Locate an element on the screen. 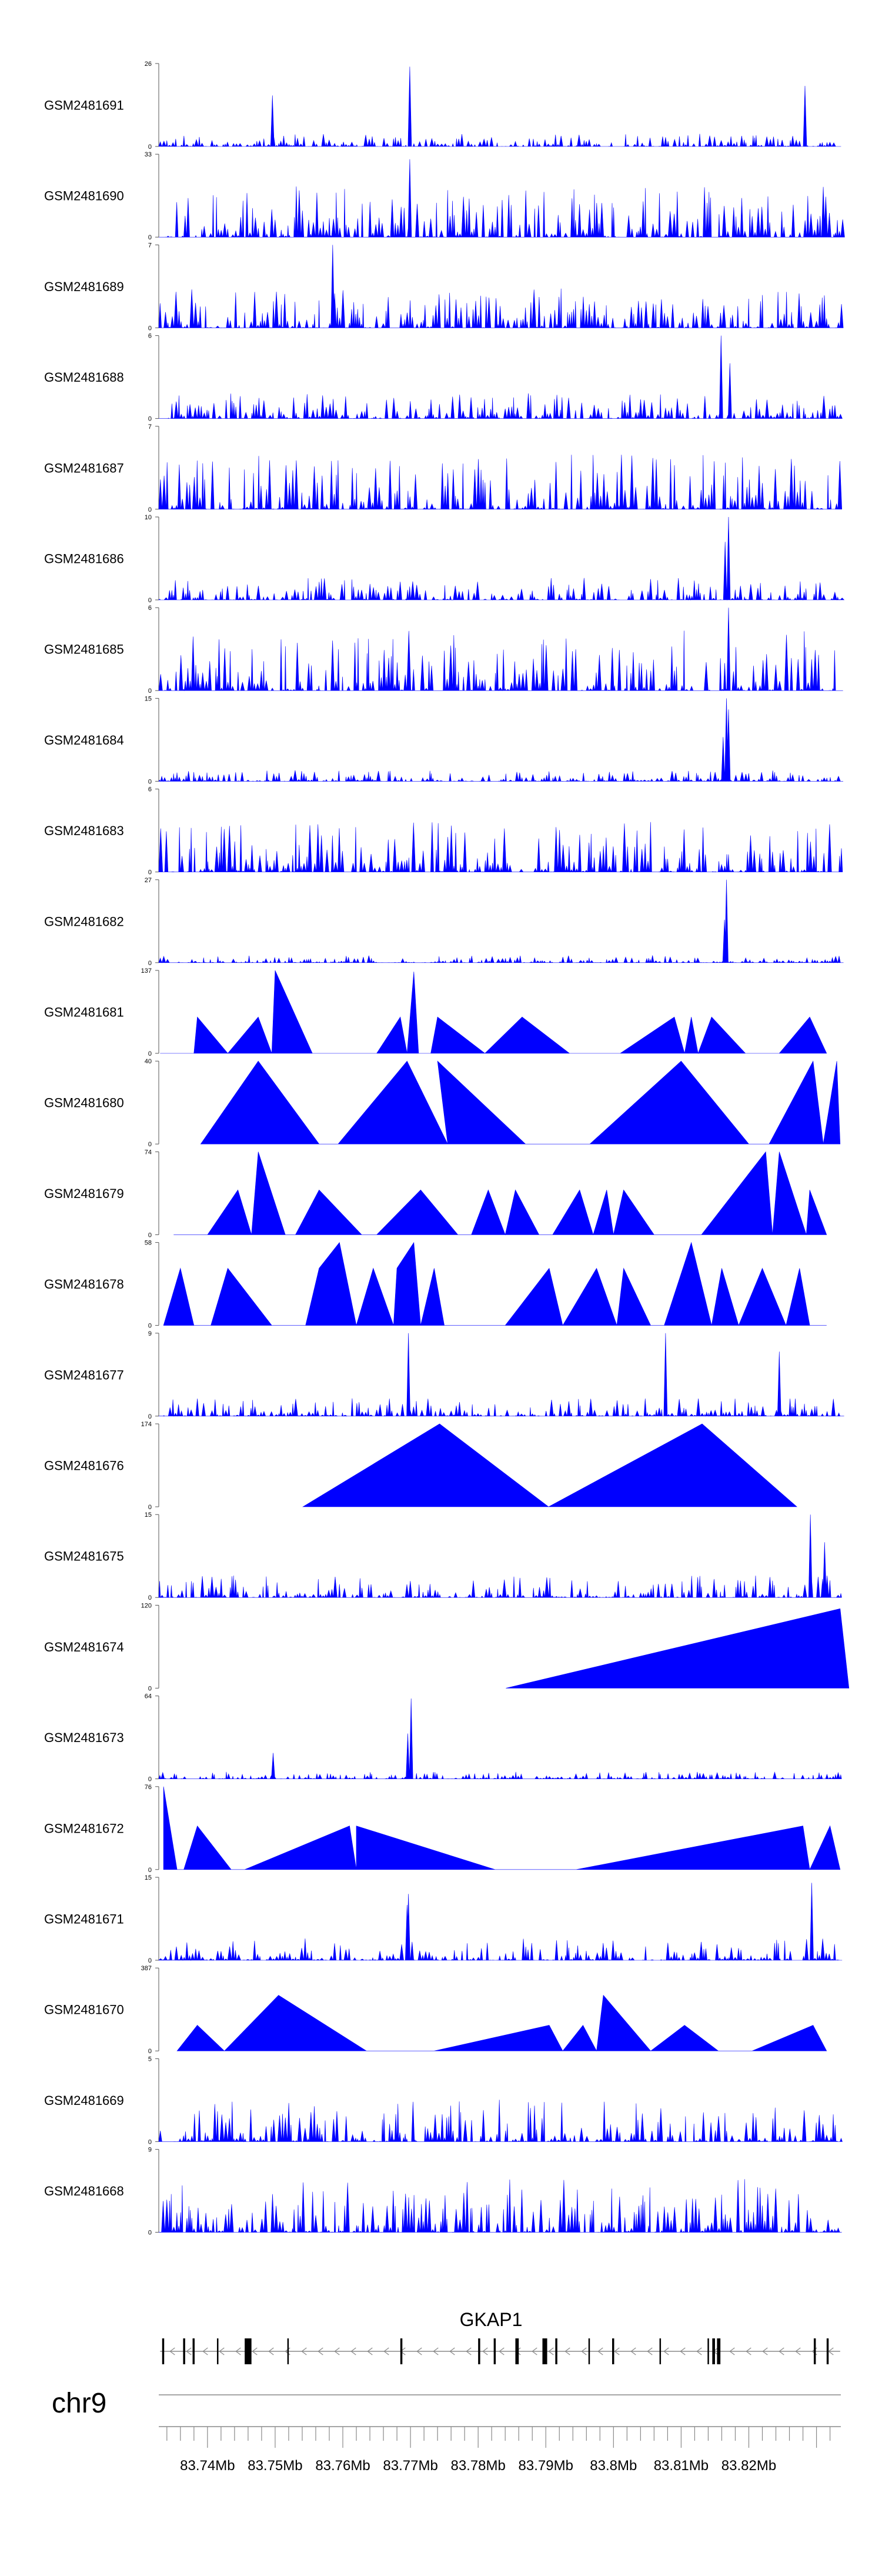 The width and height of the screenshot is (882, 2576). track-GSM2481672: GSM2481672 76 0 is located at coordinates (442, 1829).